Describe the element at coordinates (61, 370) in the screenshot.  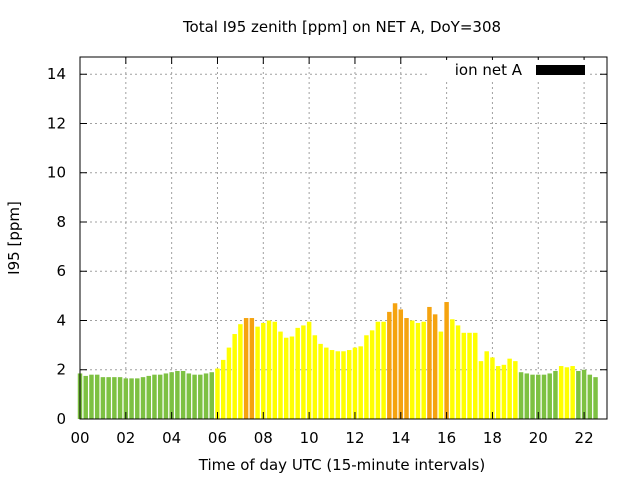
I see `y-tick-label: 2` at that location.